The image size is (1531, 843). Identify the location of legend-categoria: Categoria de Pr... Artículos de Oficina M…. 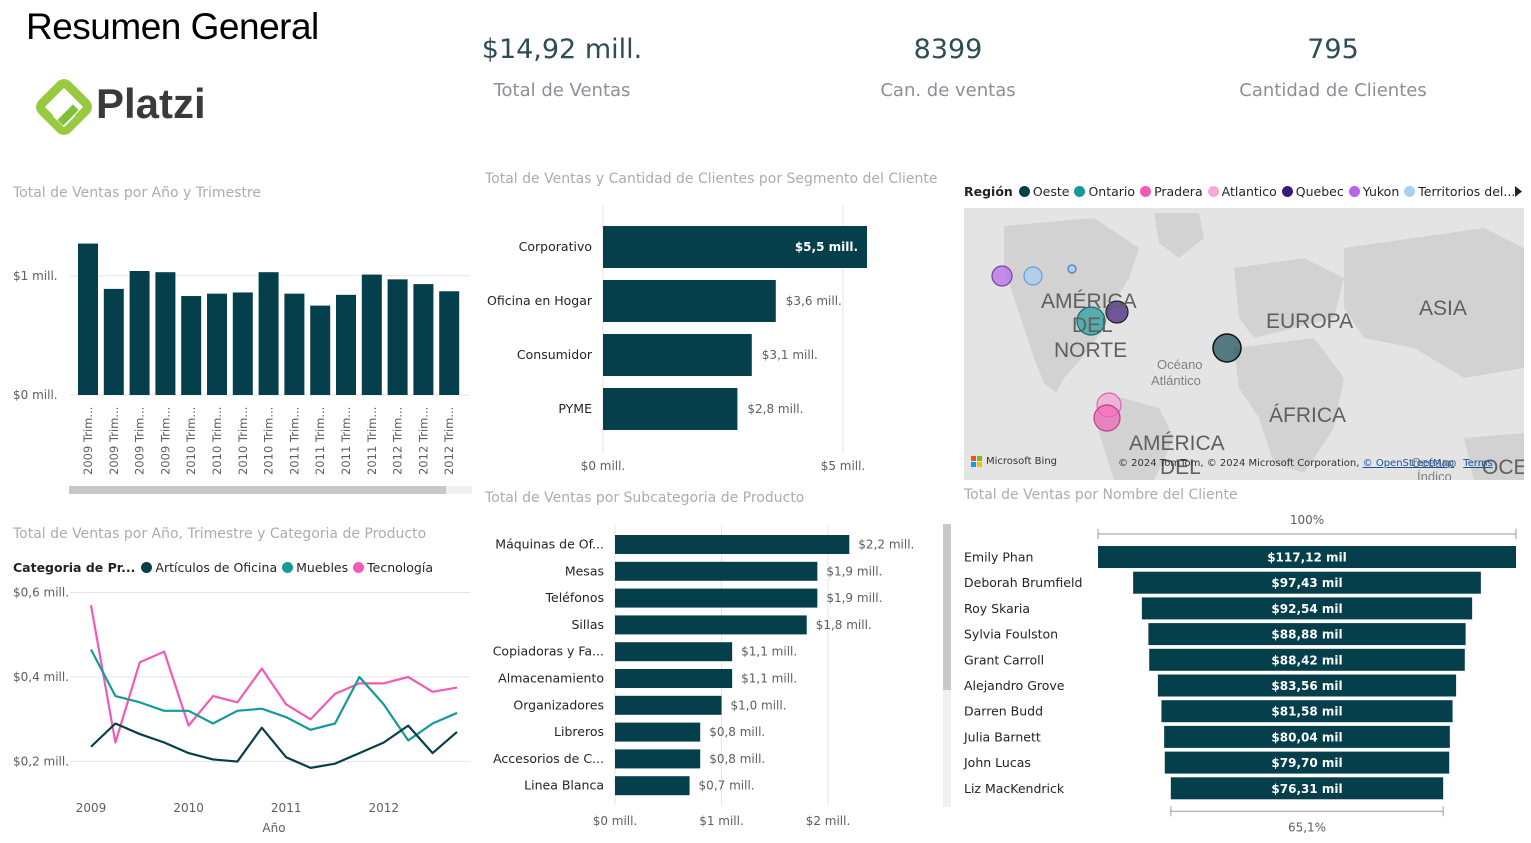
(225, 567).